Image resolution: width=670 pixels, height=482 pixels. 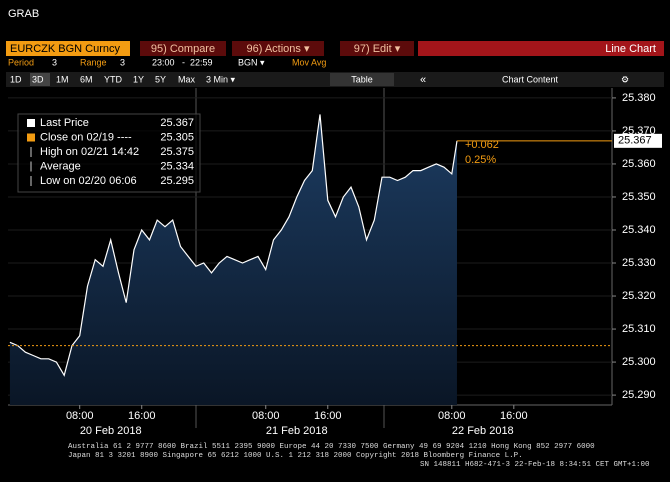 I want to click on collapse-icon: «, so click(x=423, y=80).